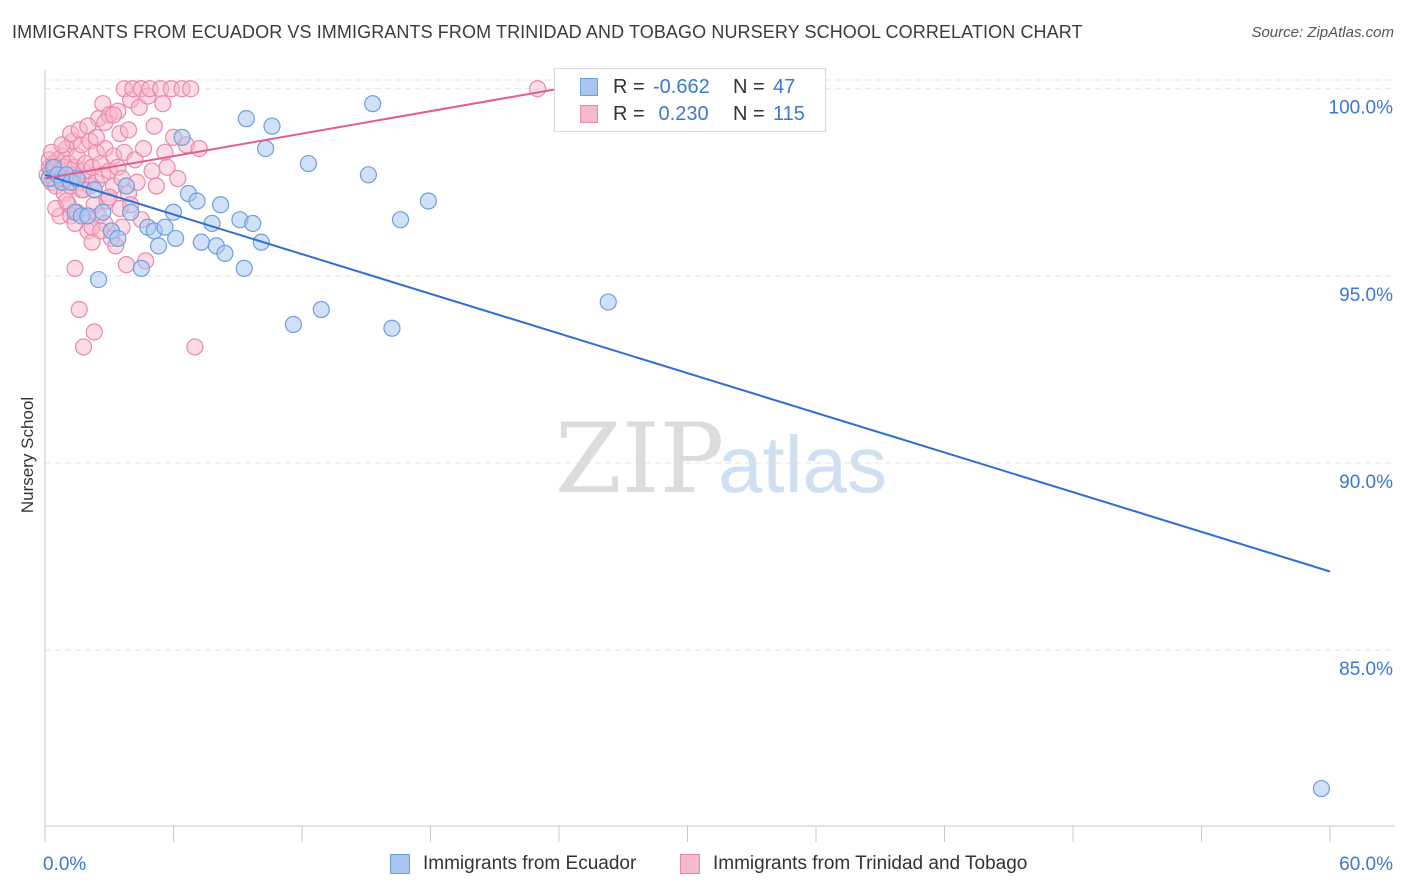 The width and height of the screenshot is (1406, 892). What do you see at coordinates (639, 459) in the screenshot?
I see `watermark-zip: ZIP` at bounding box center [639, 459].